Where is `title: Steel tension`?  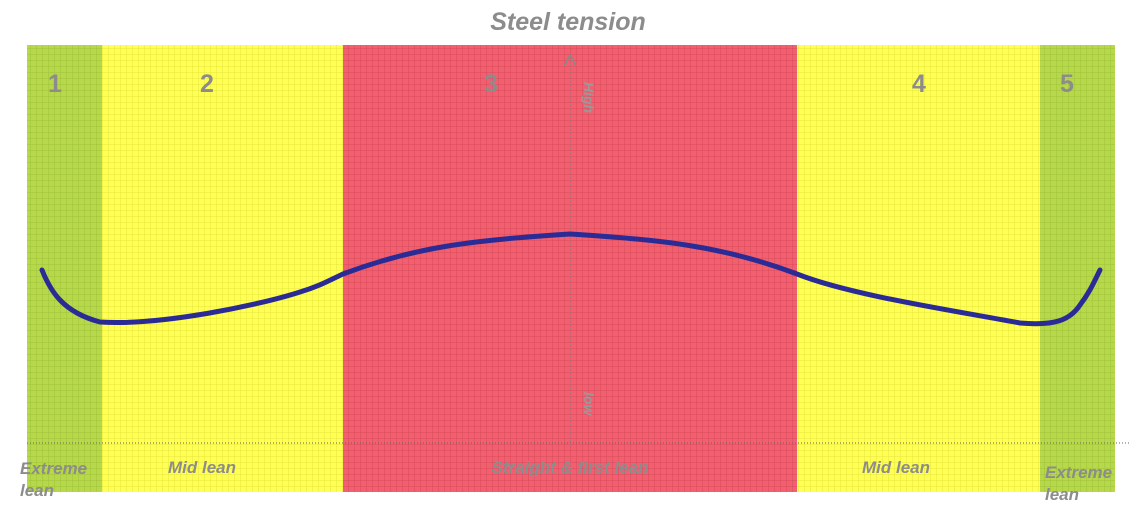
title: Steel tension is located at coordinates (568, 22).